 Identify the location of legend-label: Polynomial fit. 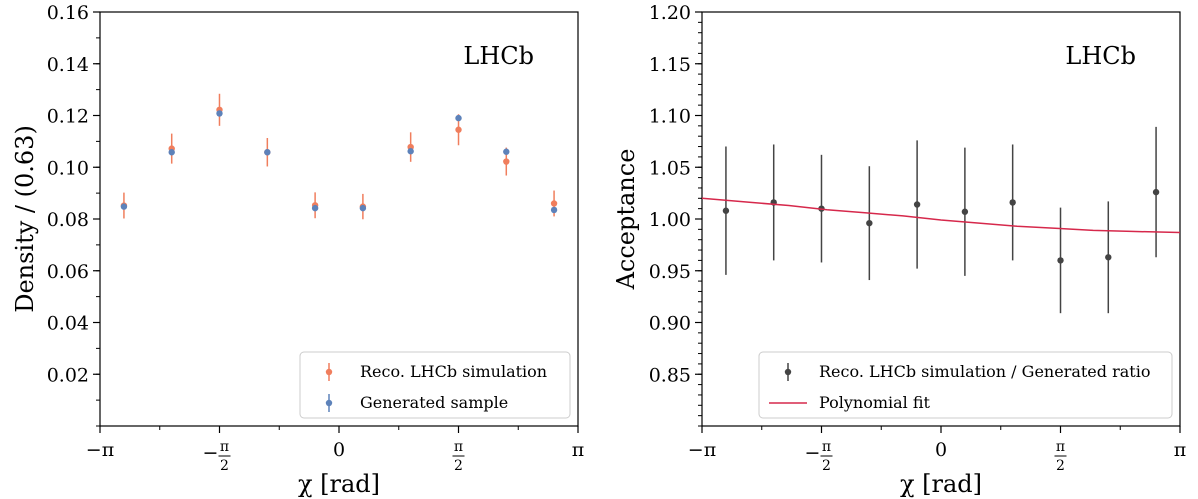
(875, 402).